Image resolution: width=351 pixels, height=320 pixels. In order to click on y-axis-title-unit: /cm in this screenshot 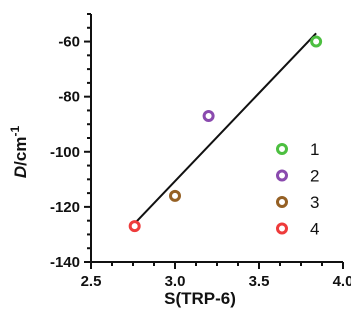, I will do `click(20, 151)`.